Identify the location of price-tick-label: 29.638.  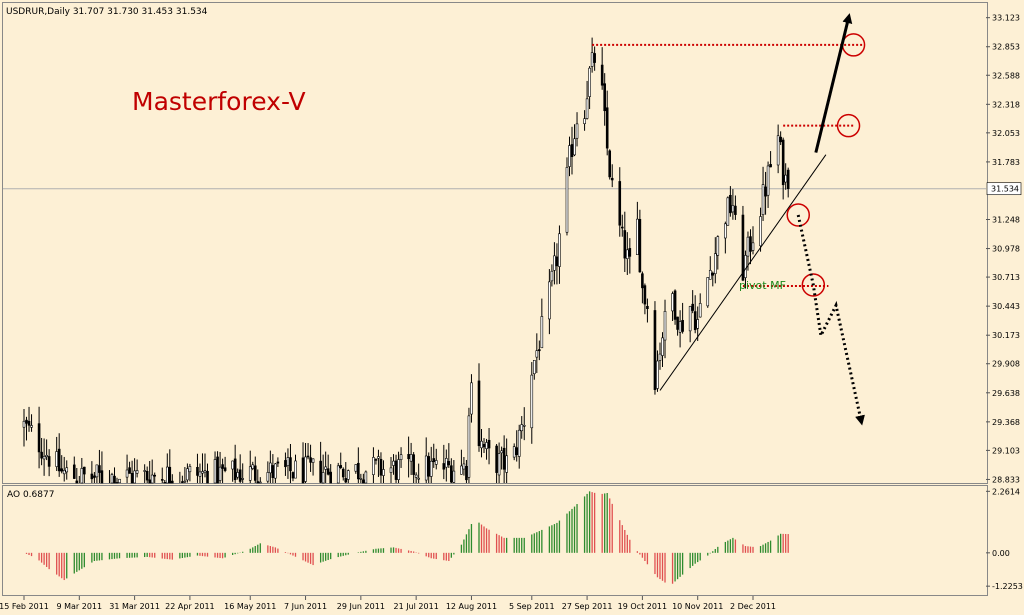
(1006, 393).